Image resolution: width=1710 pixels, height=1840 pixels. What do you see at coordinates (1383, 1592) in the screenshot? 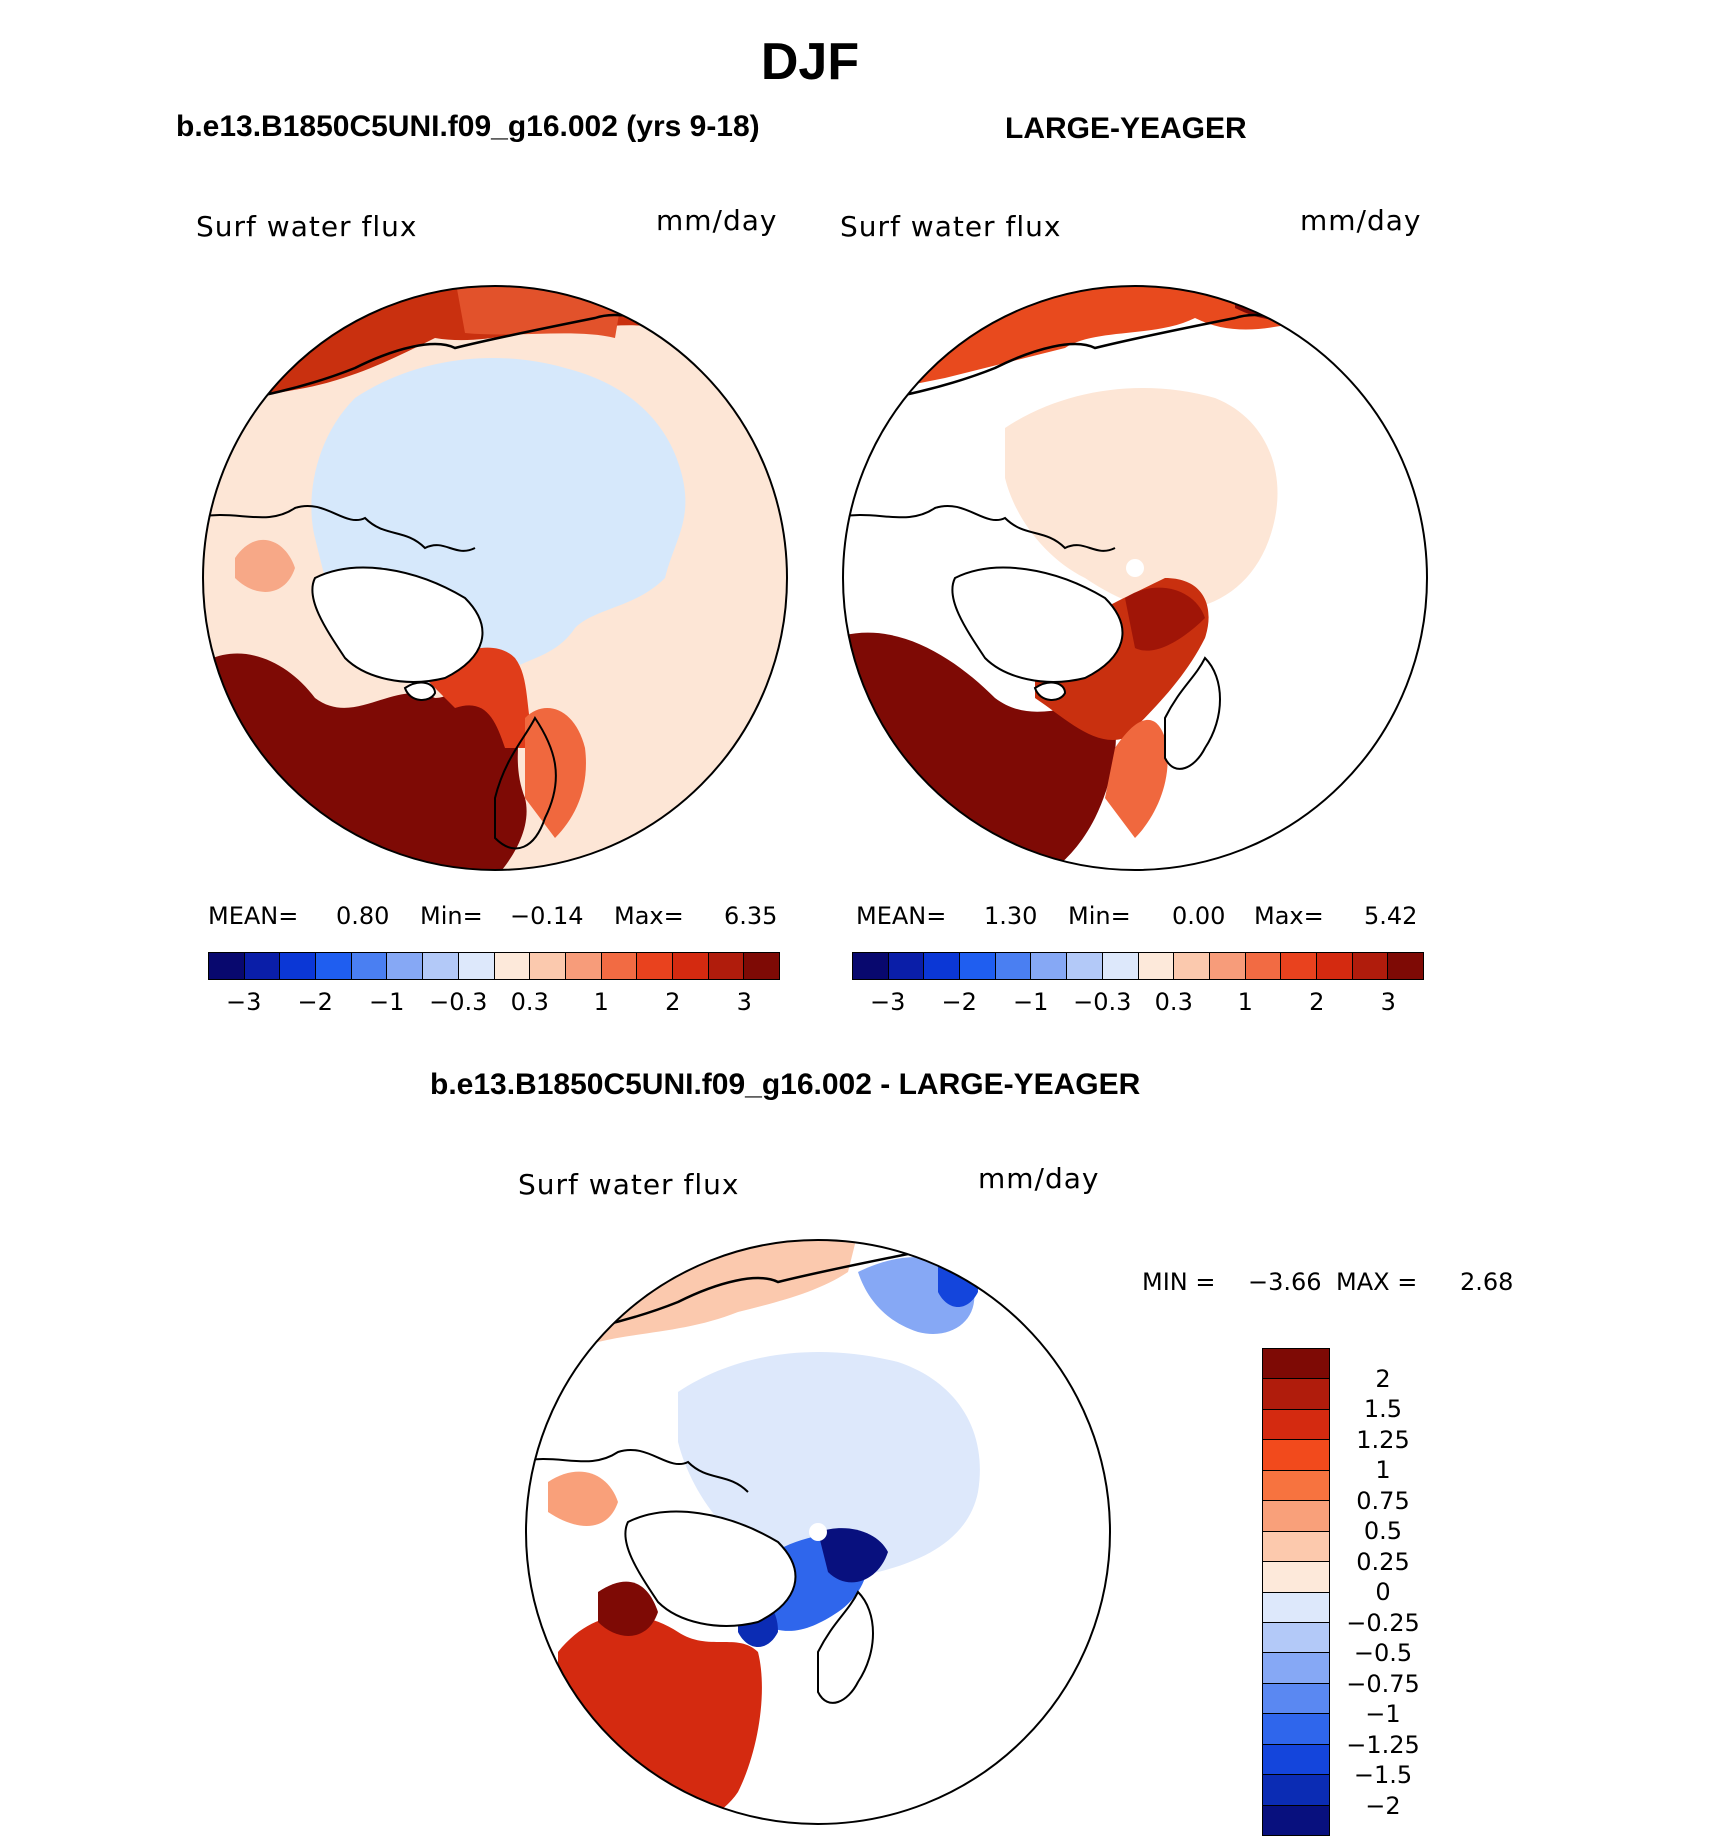
I see `colorbar-panel-3-tick-label: 0` at bounding box center [1383, 1592].